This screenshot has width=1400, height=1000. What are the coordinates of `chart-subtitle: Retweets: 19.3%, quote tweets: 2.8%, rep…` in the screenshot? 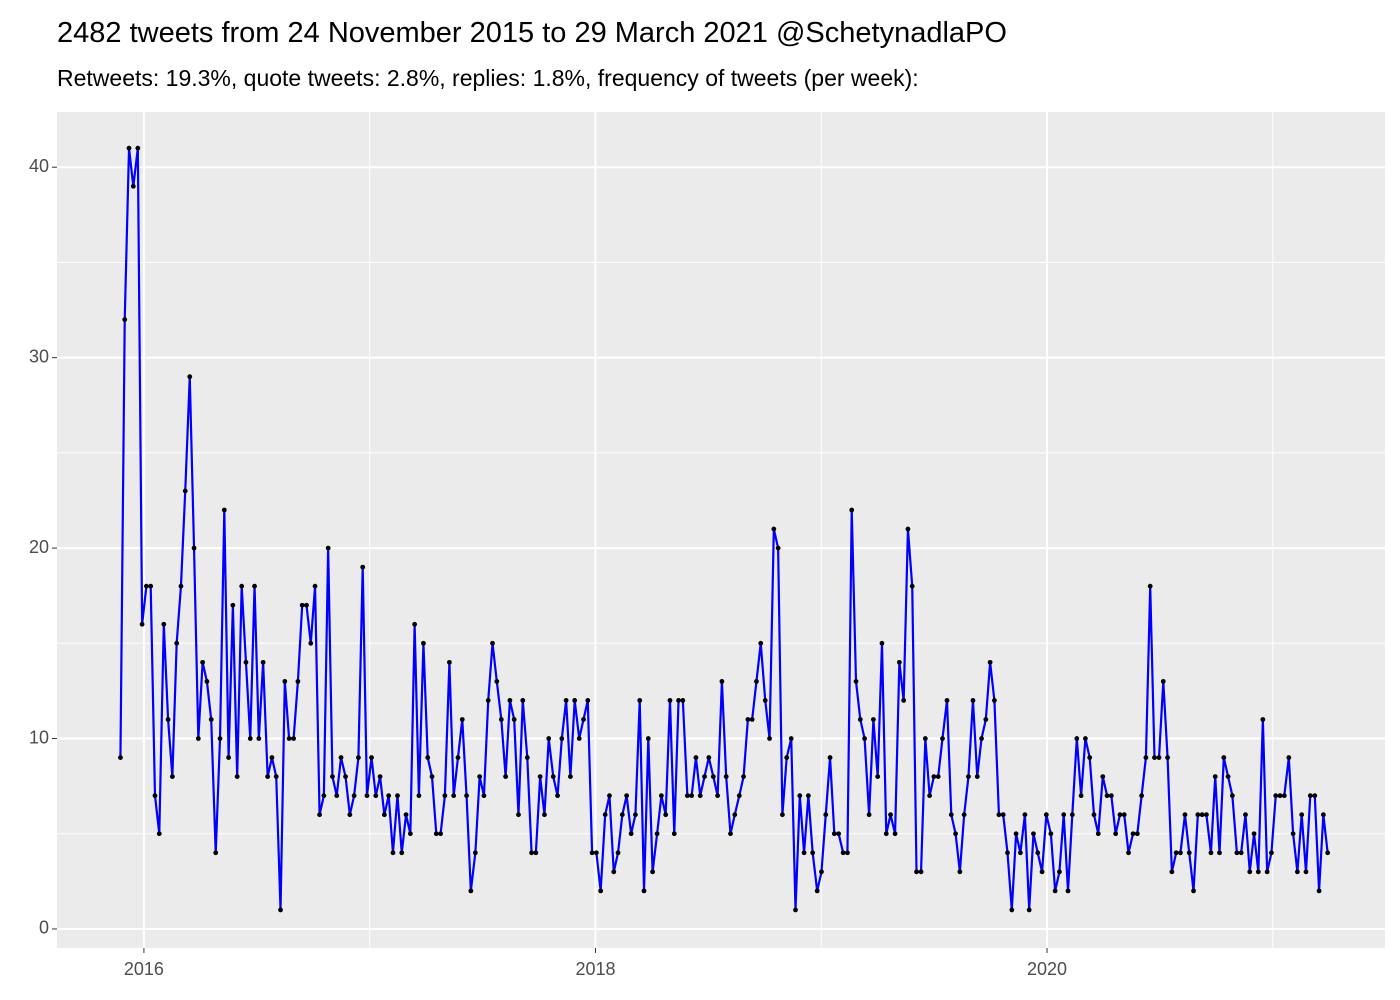 It's located at (488, 78).